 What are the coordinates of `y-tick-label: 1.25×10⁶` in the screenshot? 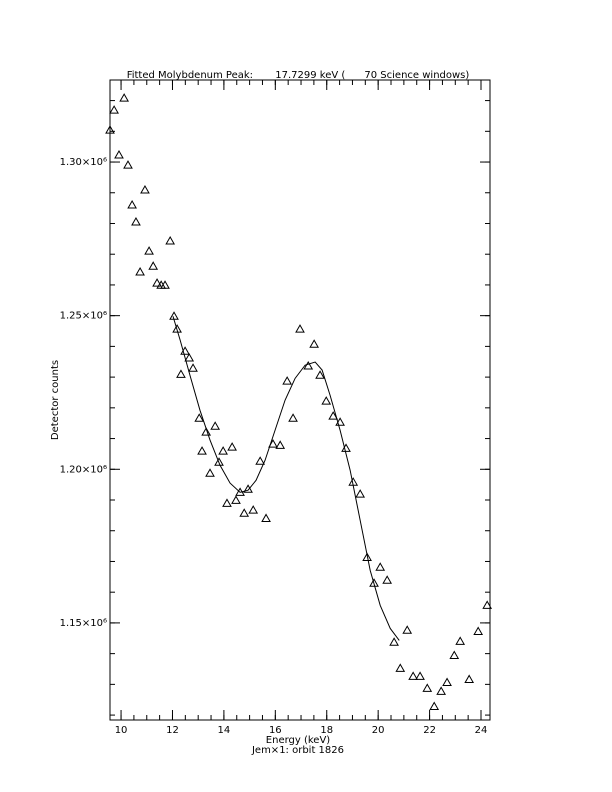 It's located at (83, 316).